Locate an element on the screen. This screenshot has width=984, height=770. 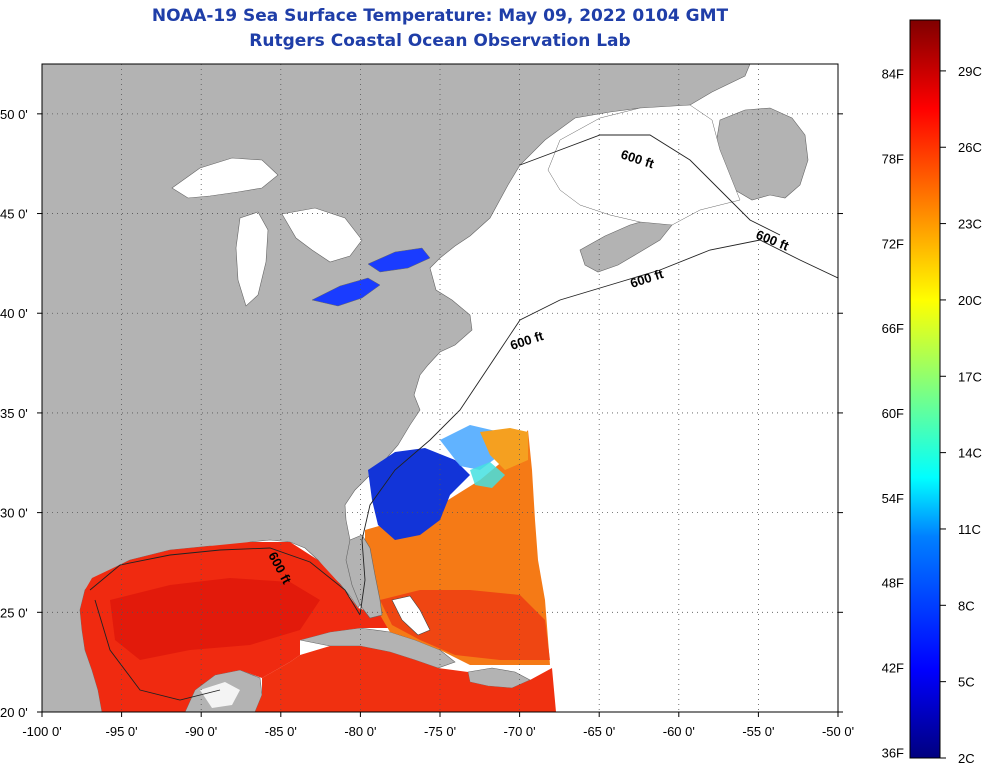
sst-caribbean is located at coordinates (405, 679).